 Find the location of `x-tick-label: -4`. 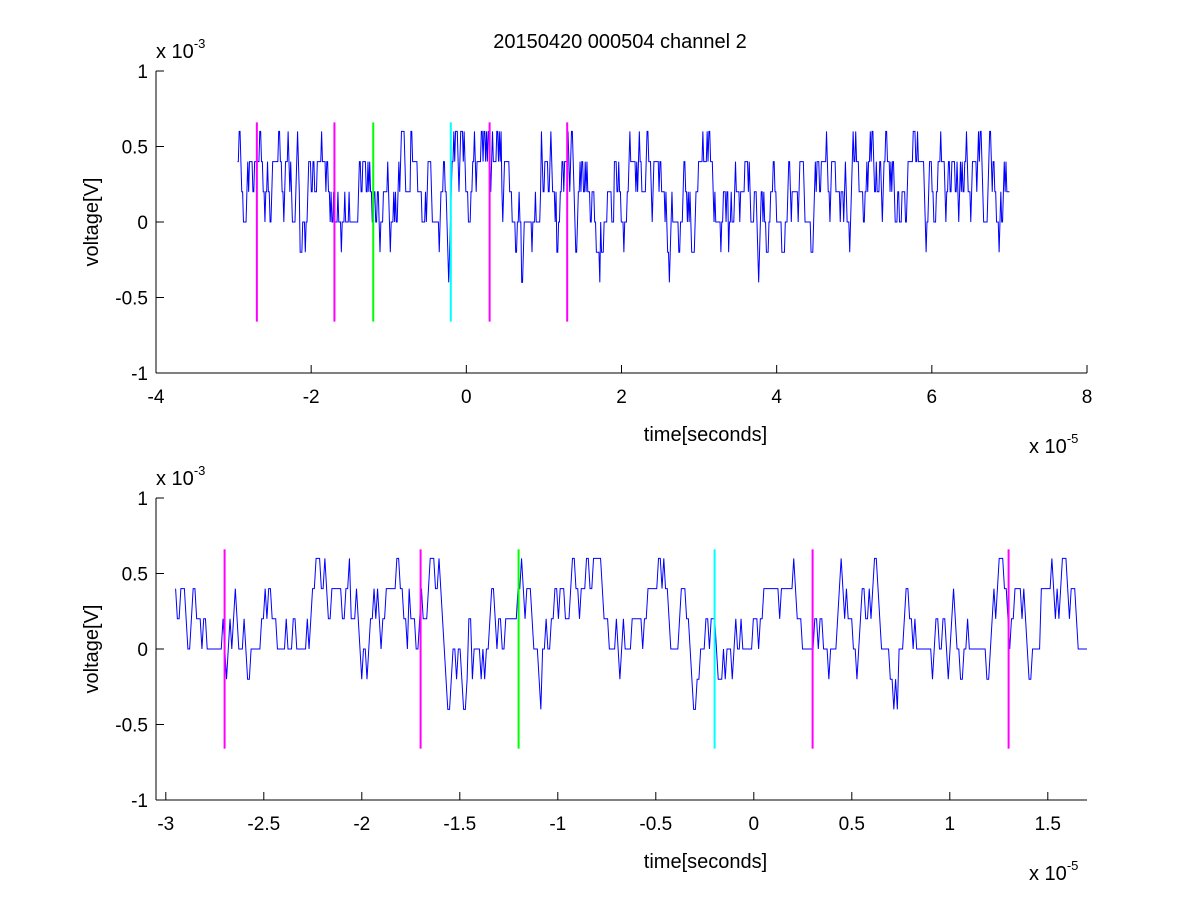

x-tick-label: -4 is located at coordinates (156, 397).